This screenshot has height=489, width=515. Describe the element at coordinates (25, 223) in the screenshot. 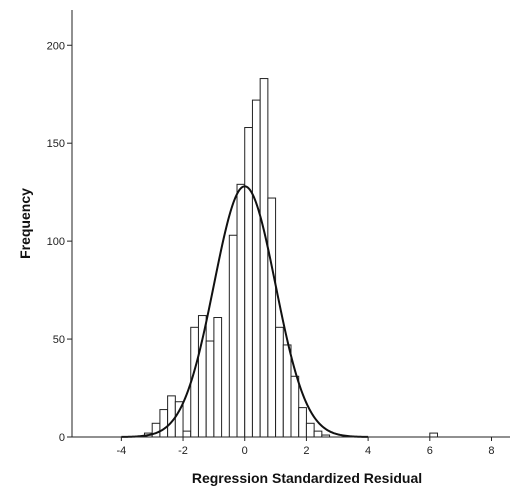

I see `y-axis-title: Frequency` at that location.